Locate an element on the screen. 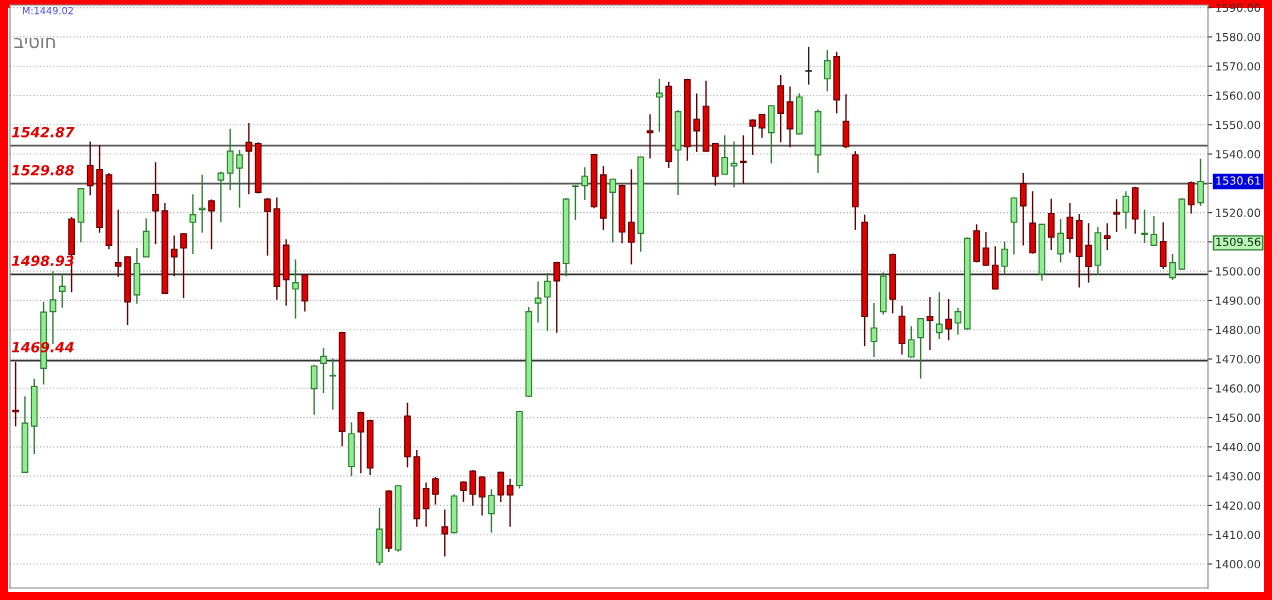 The width and height of the screenshot is (1272, 600). y-tick-label: 1440.00 is located at coordinates (1238, 447).